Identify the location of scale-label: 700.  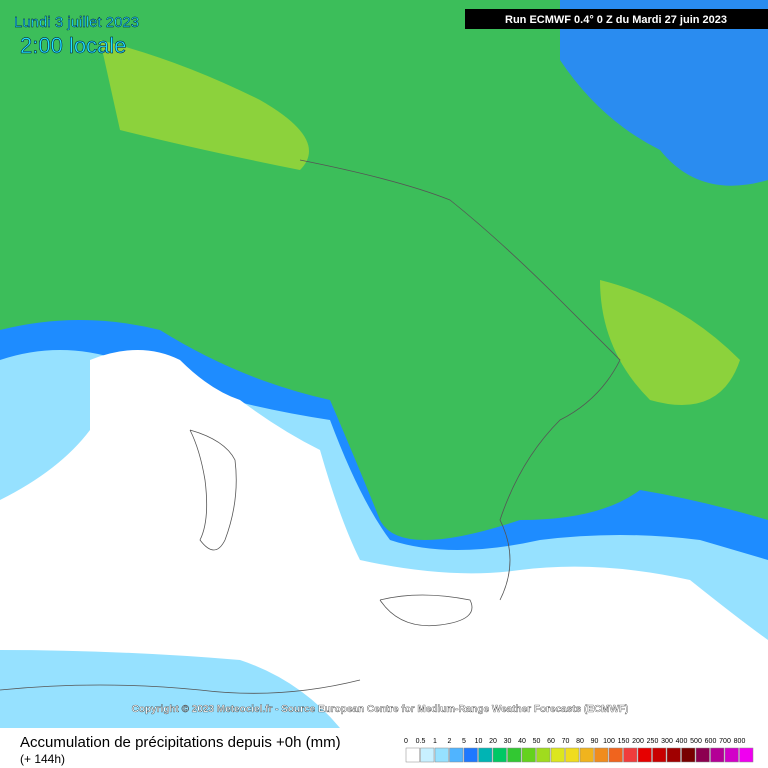
(725, 741).